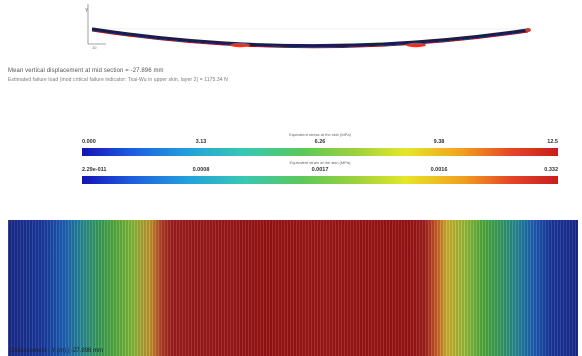  I want to click on scale-ticks: 2.29e-011 0.0008 0.0017 0.0016 0.332, so click(320, 171).